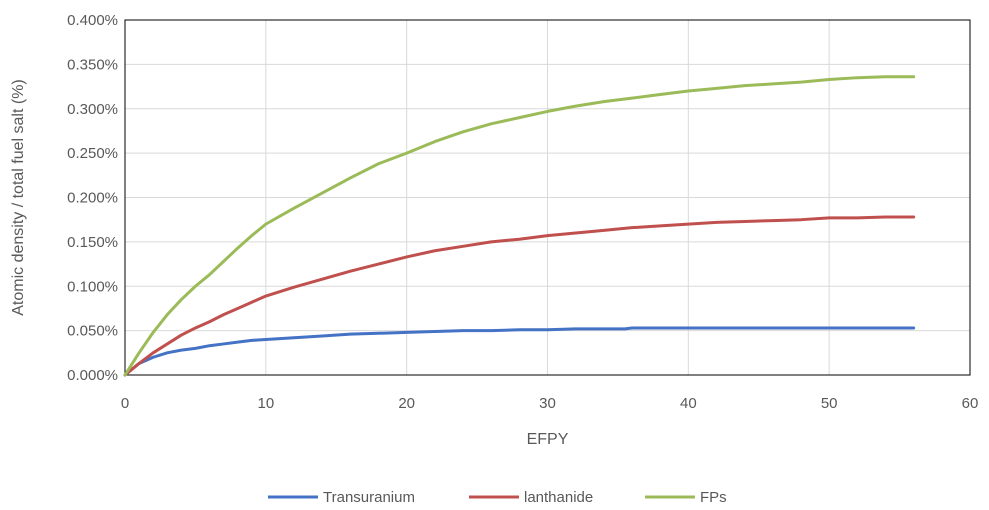  I want to click on x-axis-title: EFPY, so click(548, 439).